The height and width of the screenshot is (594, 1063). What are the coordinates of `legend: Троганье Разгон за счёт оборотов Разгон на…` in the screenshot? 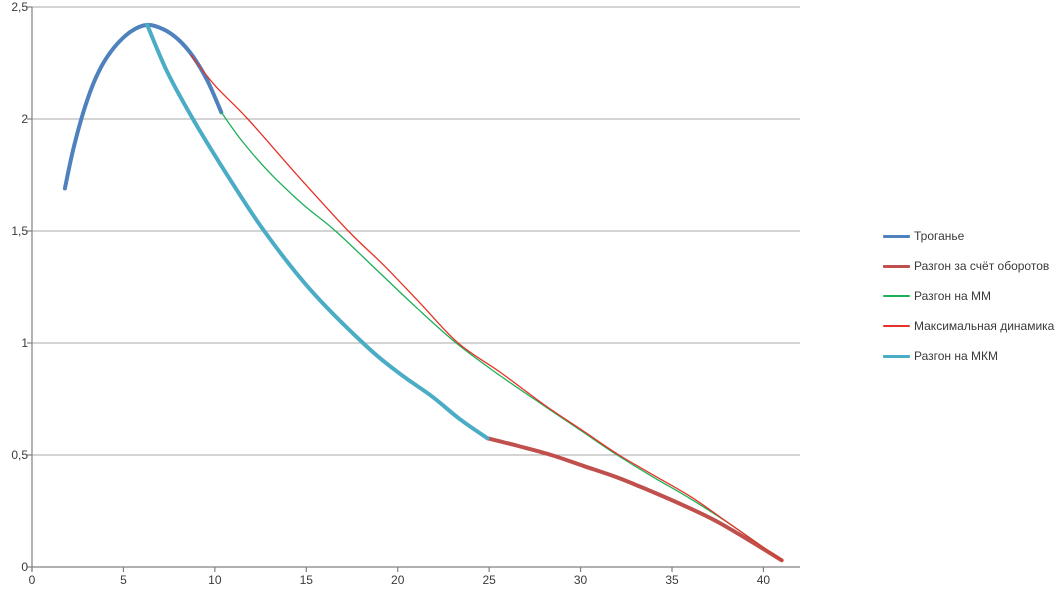 It's located at (973, 296).